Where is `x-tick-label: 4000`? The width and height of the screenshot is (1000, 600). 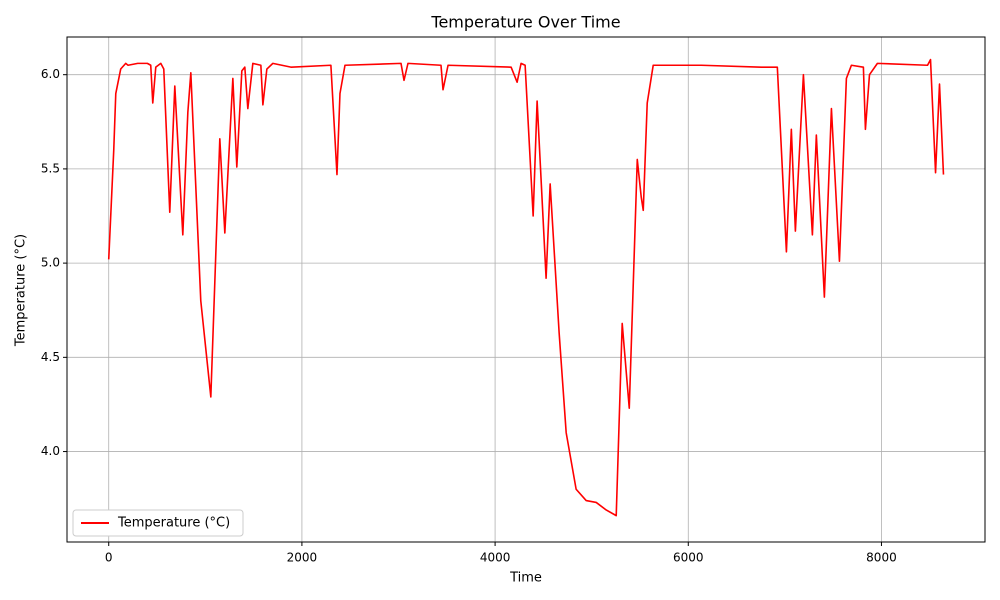 x-tick-label: 4000 is located at coordinates (495, 558).